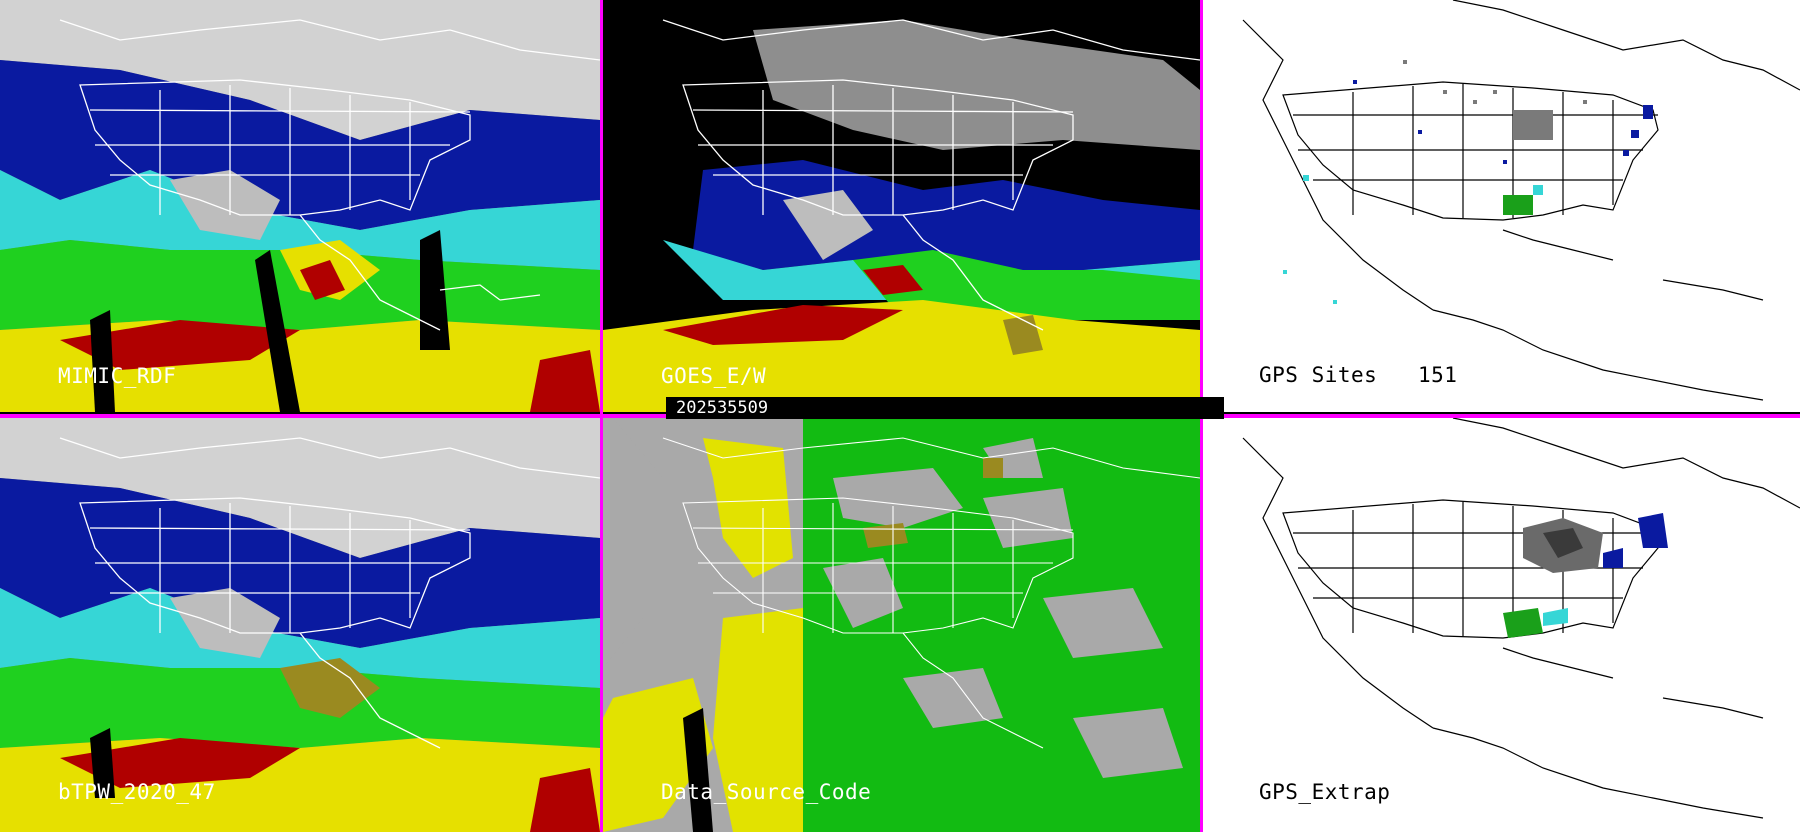  I want to click on timestamp-bar: 202535509, so click(945, 408).